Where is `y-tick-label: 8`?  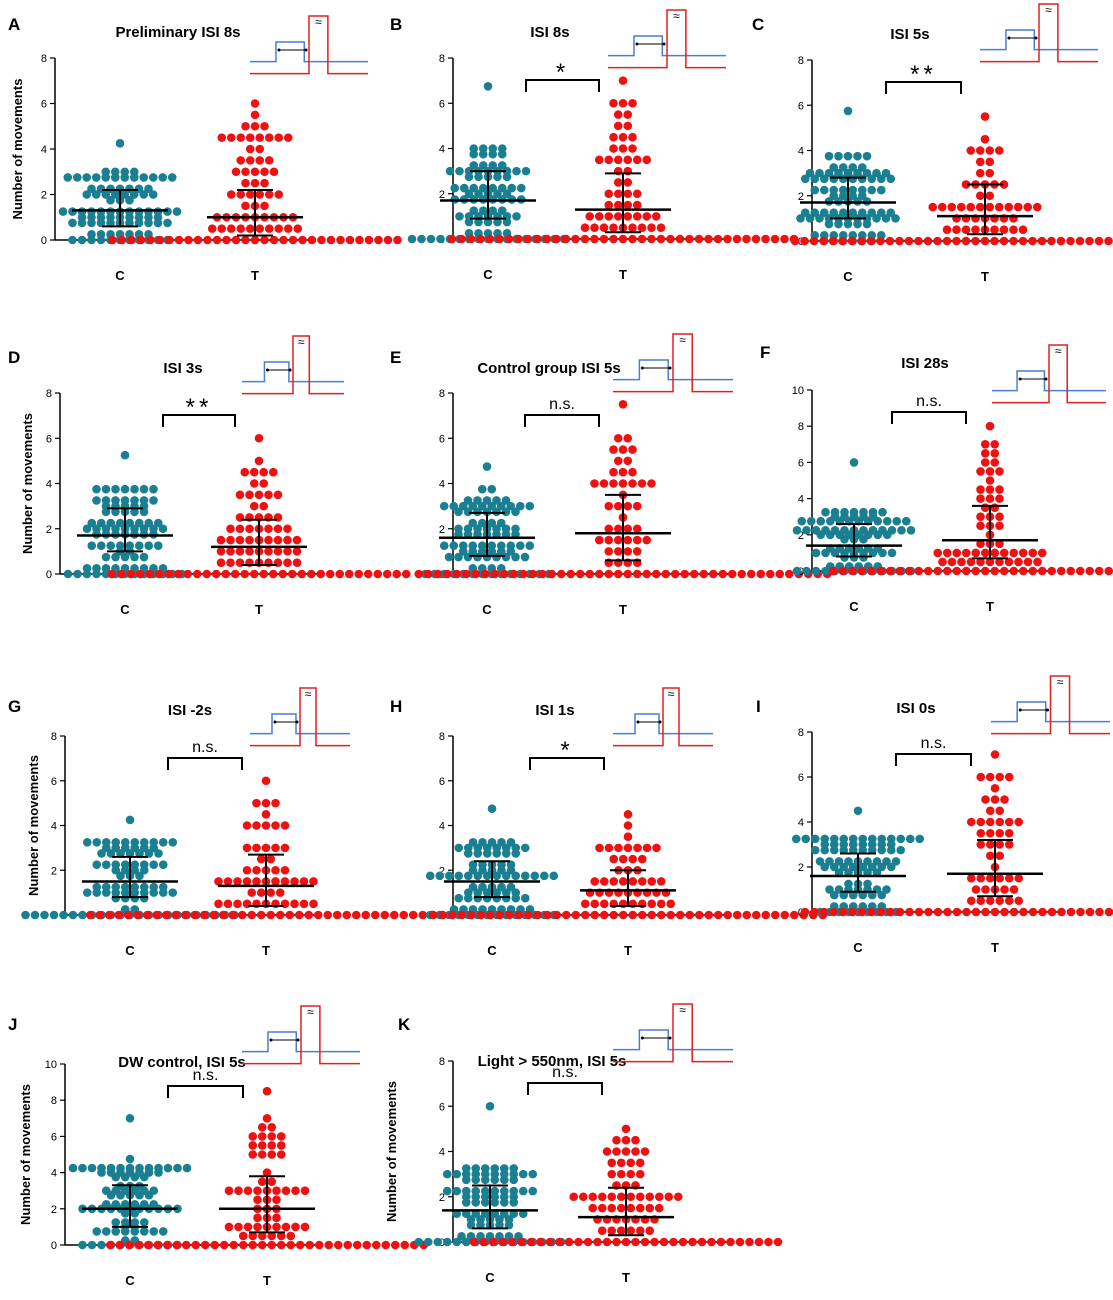
y-tick-label: 8 is located at coordinates (54, 737).